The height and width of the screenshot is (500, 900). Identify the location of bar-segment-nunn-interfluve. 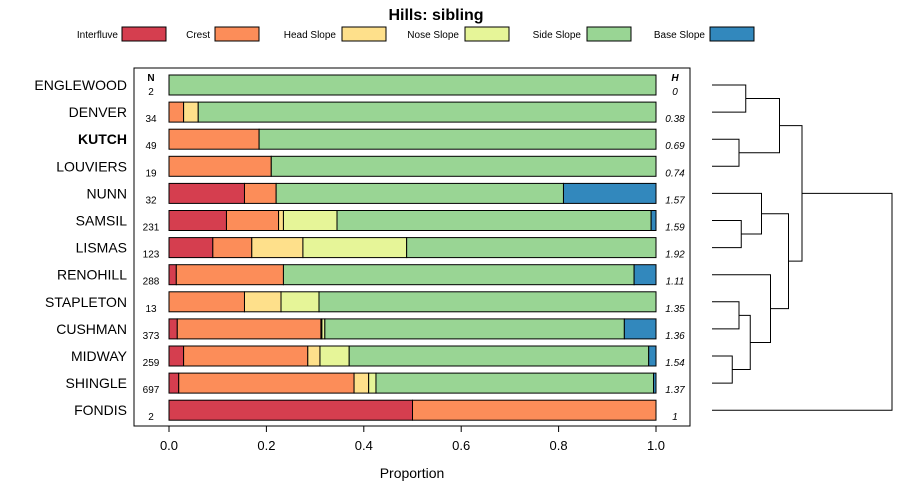
(206, 193).